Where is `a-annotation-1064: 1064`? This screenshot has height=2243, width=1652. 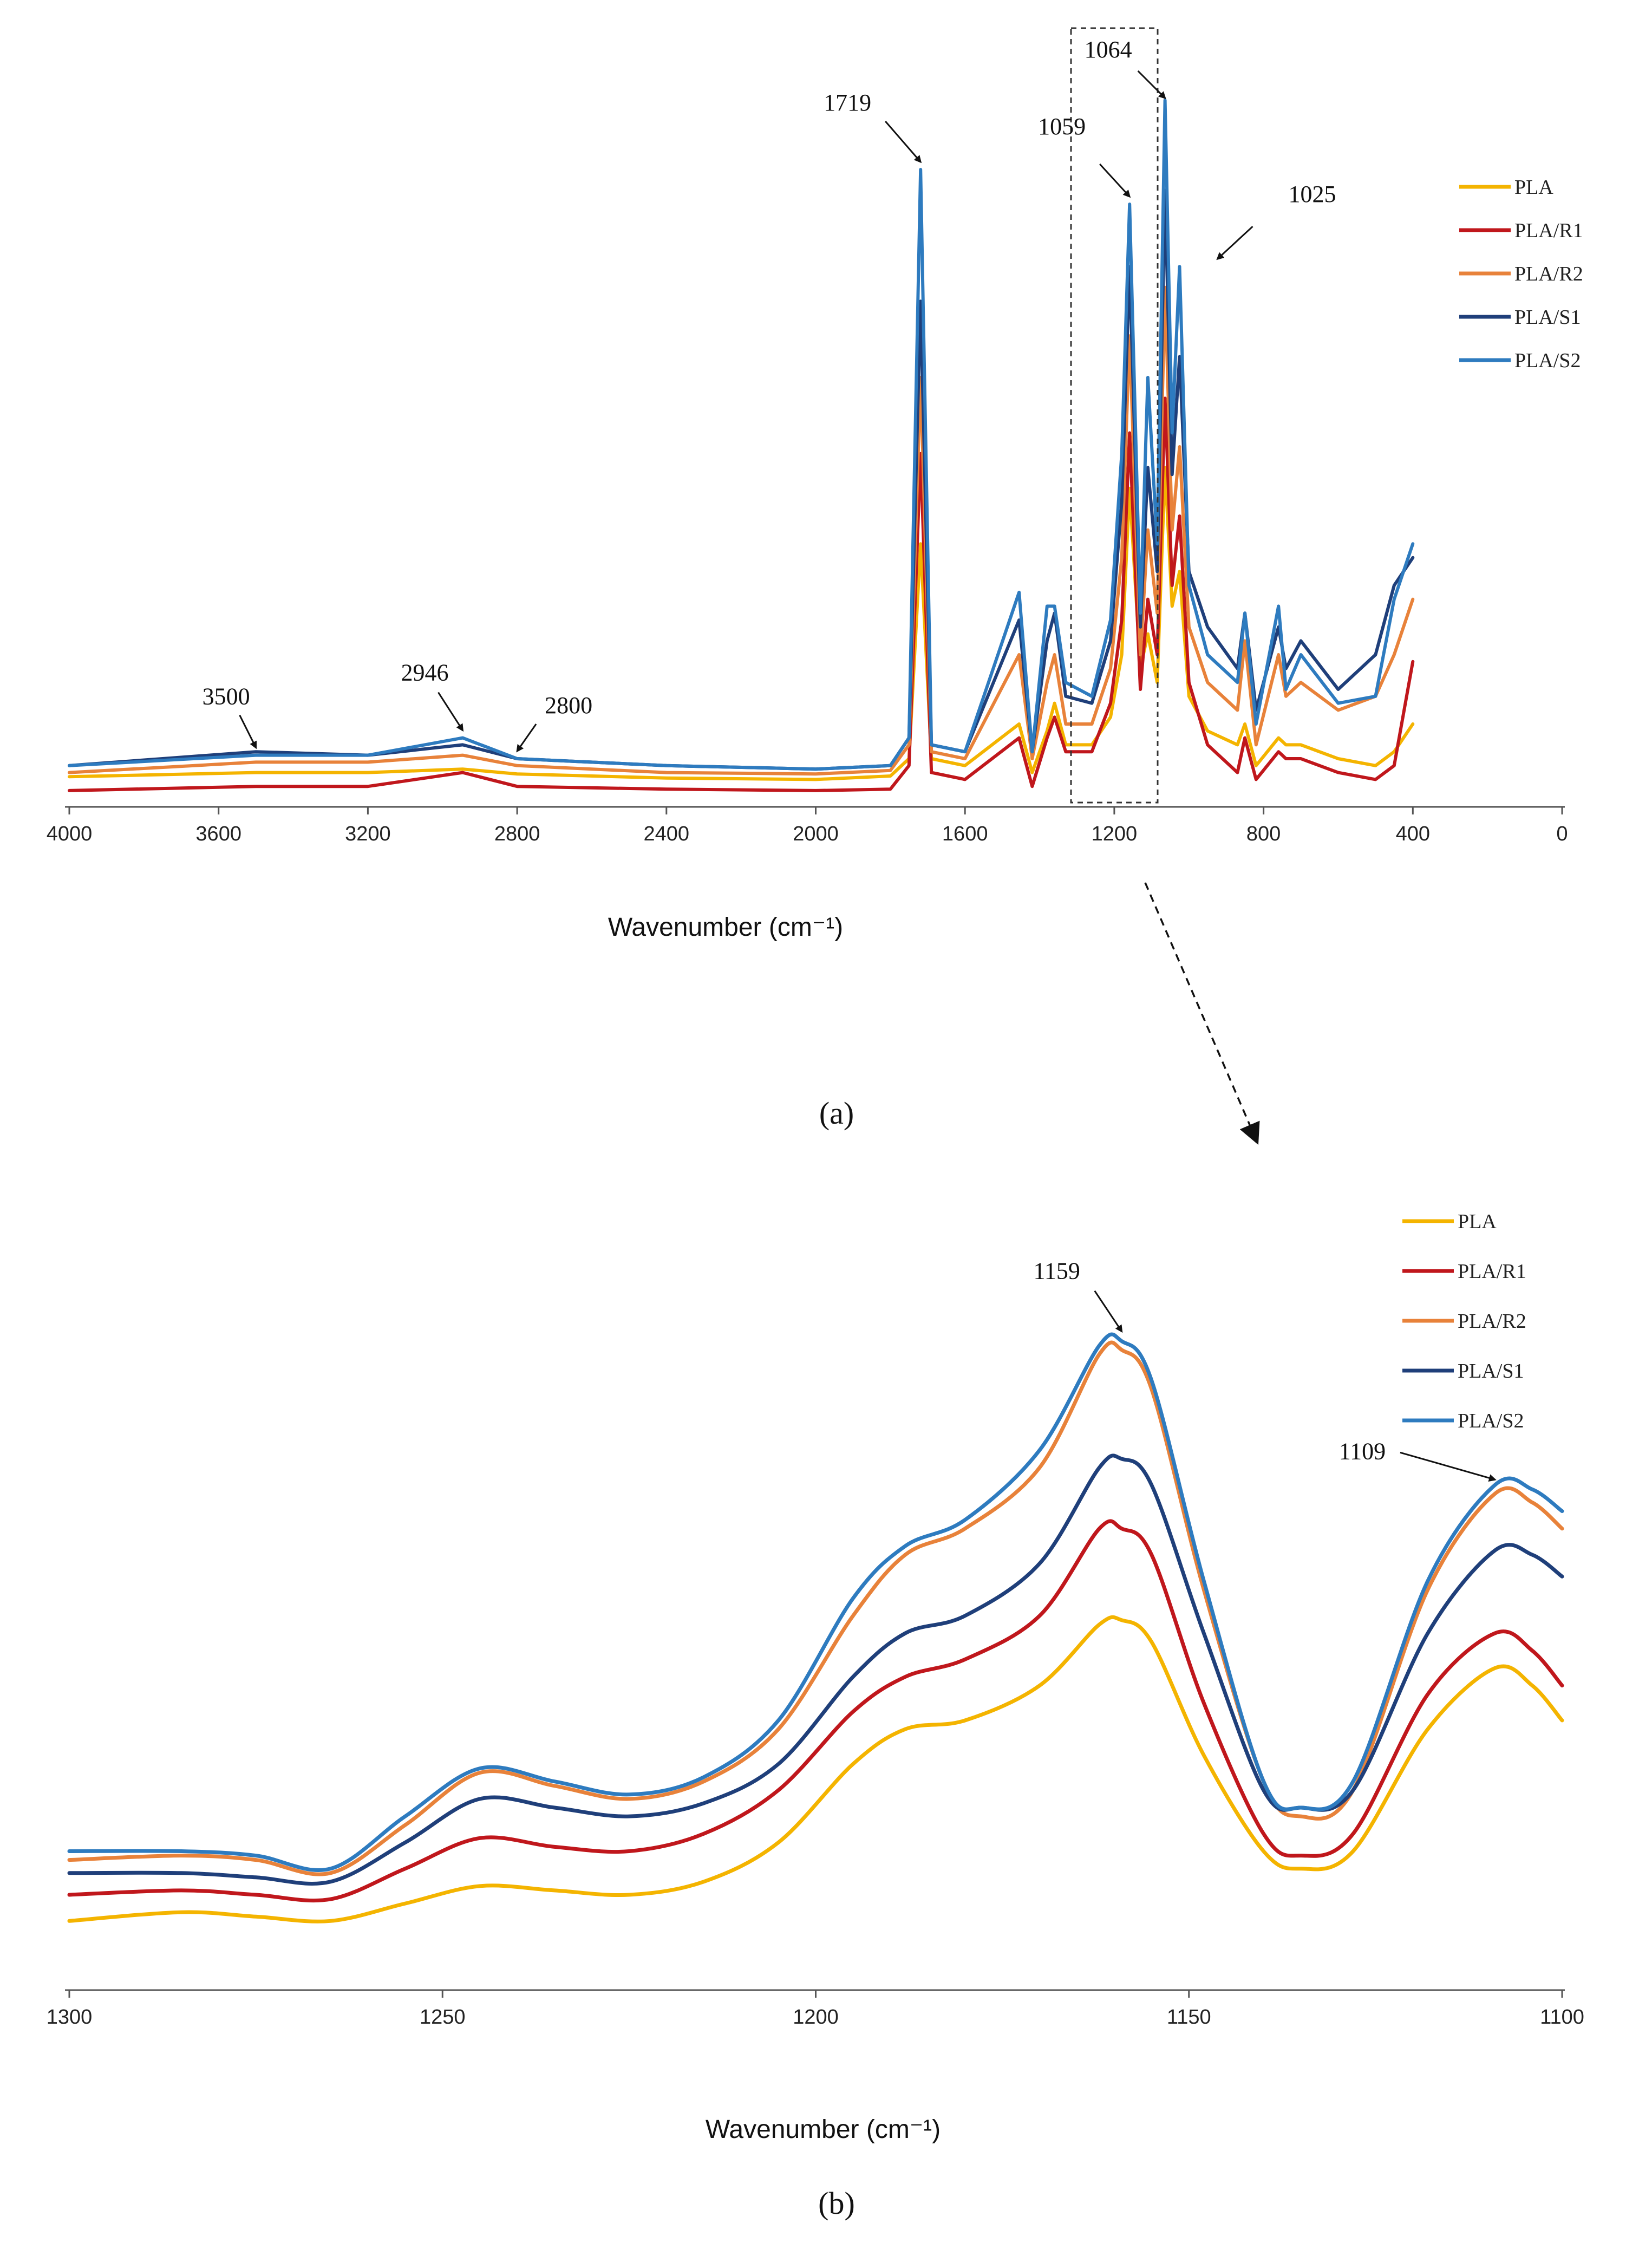
a-annotation-1064: 1064 is located at coordinates (1108, 50).